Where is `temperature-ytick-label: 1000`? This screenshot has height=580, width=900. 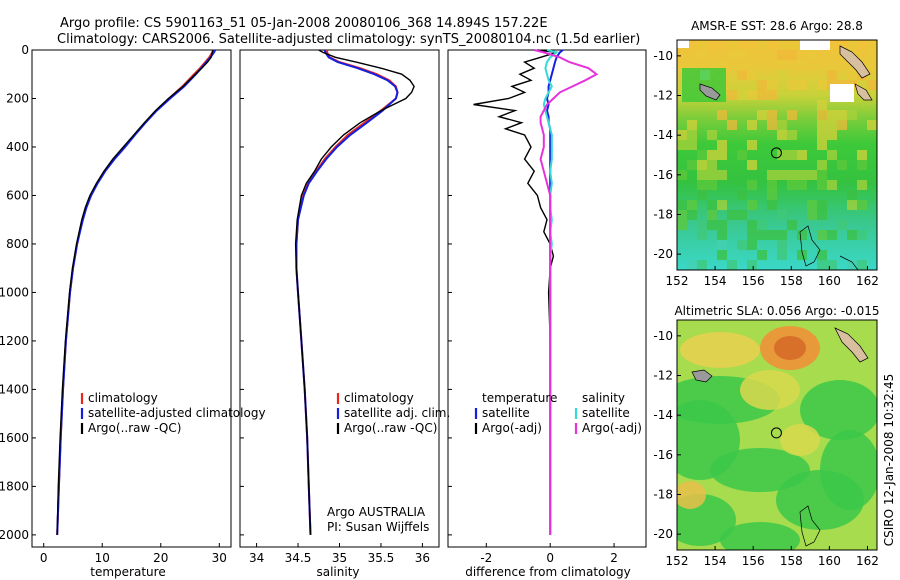 temperature-ytick-label: 1000 is located at coordinates (14, 292).